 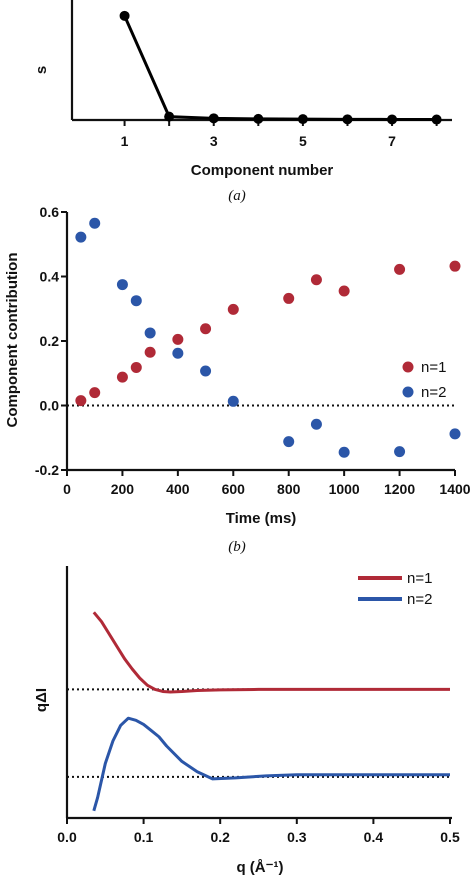 What do you see at coordinates (303, 141) in the screenshot?
I see `x-tick-label-a: 5` at bounding box center [303, 141].